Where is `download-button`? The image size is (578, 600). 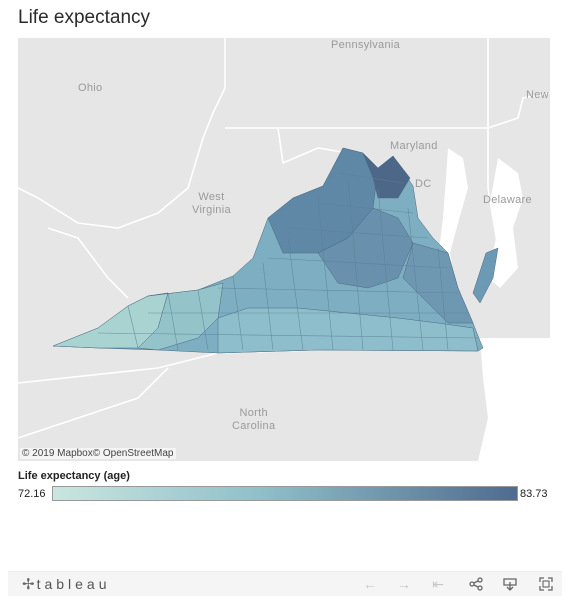
download-button is located at coordinates (510, 584).